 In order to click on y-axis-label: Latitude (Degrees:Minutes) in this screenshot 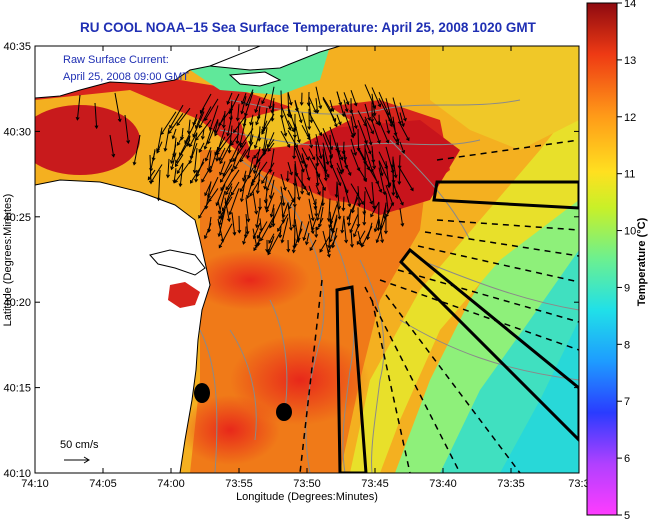, I will do `click(8, 260)`.